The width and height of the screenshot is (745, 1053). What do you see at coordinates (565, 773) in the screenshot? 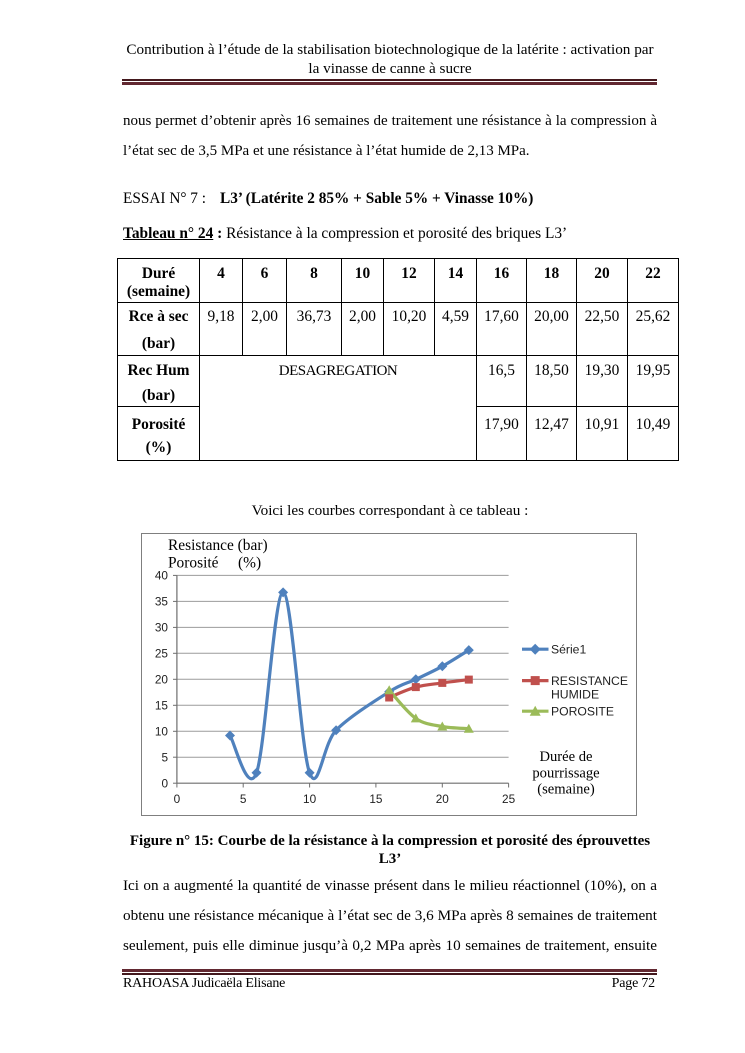
I see `svg-text: pourrissage` at bounding box center [565, 773].